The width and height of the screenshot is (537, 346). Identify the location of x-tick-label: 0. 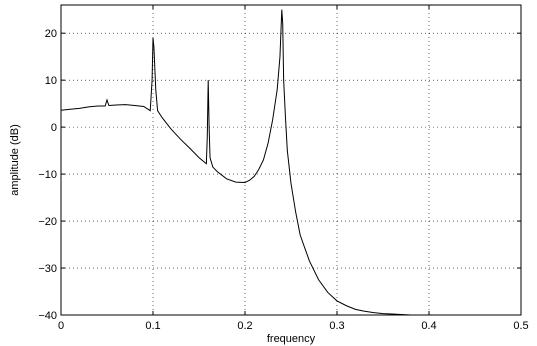
(61, 326).